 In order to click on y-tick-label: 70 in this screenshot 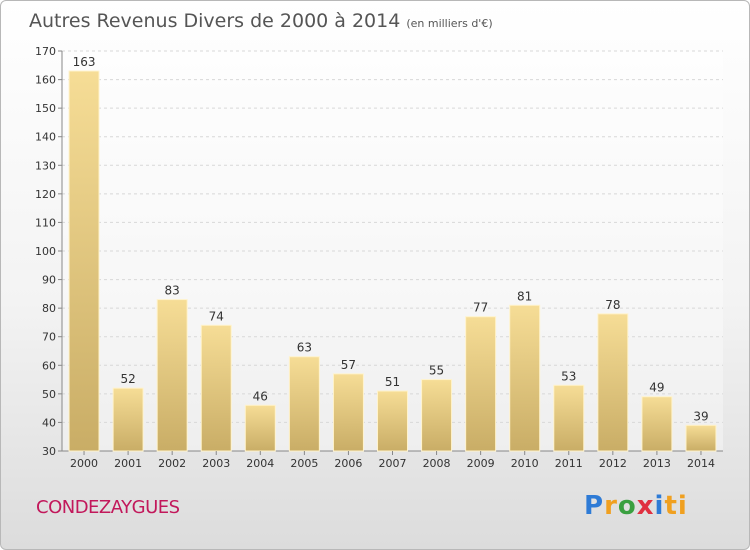, I will do `click(49, 337)`.